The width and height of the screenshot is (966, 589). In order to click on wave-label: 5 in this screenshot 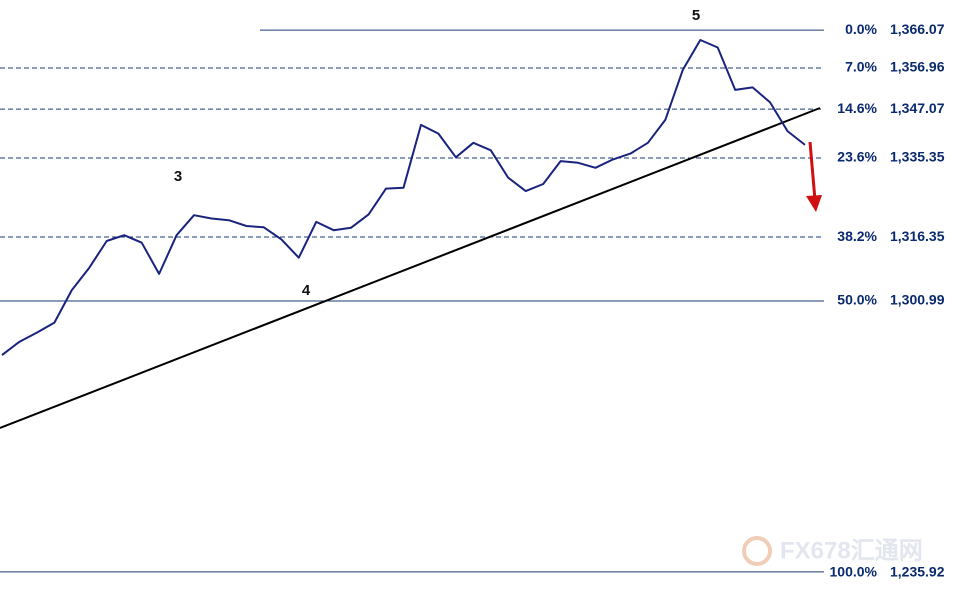, I will do `click(696, 15)`.